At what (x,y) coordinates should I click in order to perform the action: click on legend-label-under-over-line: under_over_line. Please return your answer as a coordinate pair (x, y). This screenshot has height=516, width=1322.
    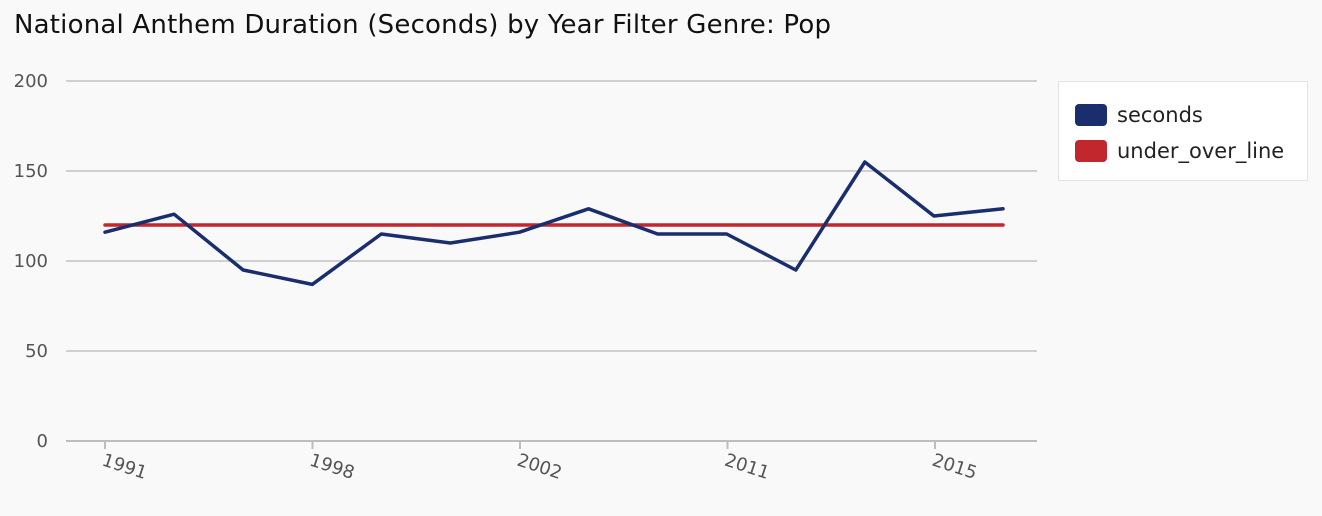
    Looking at the image, I should click on (1201, 151).